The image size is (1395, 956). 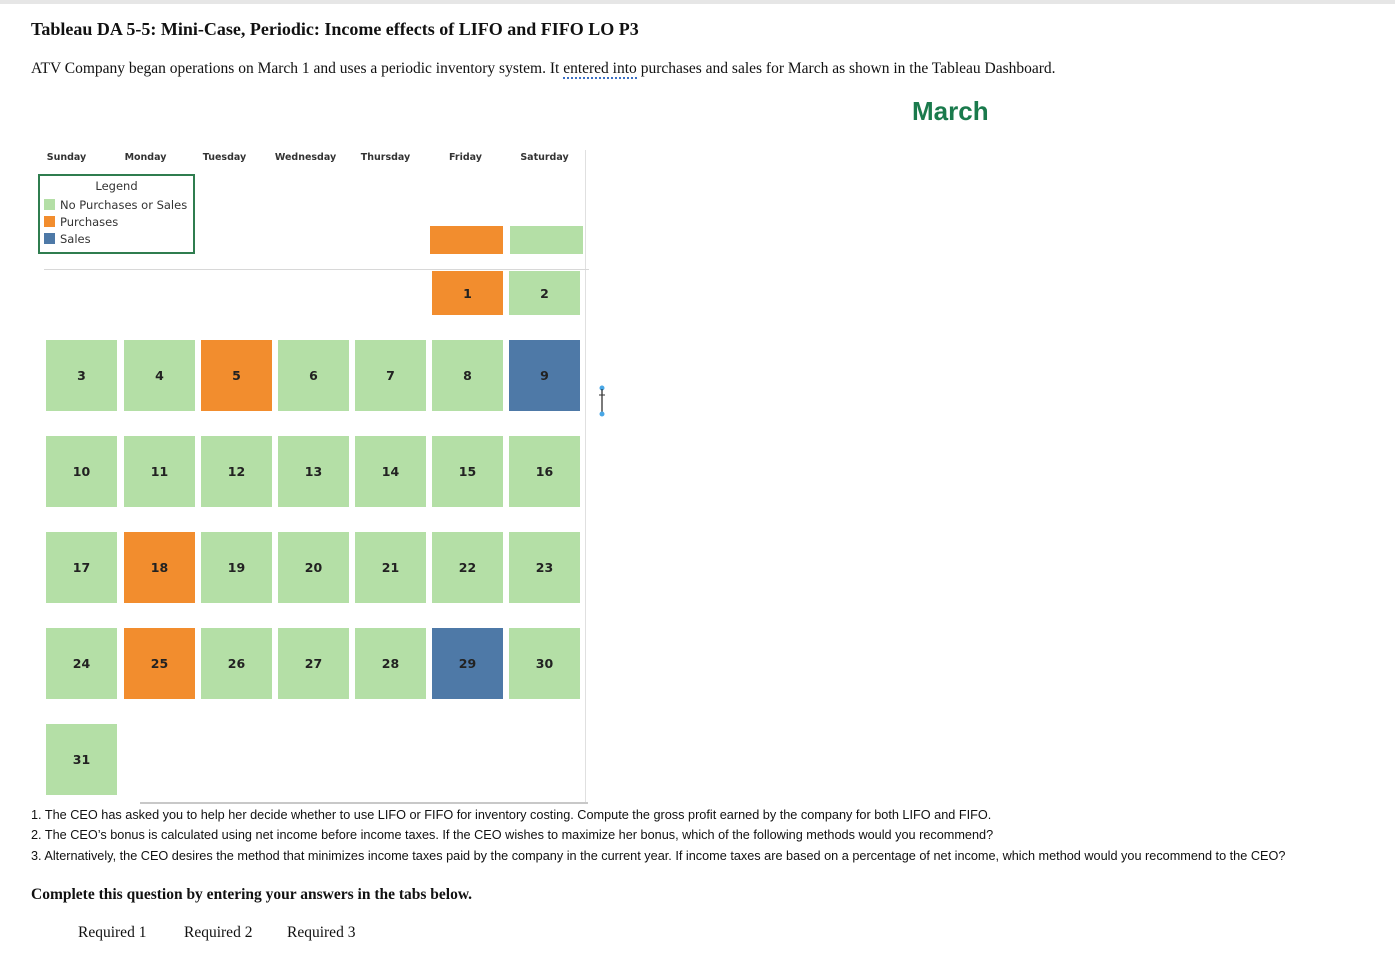 I want to click on day-number: 3, so click(x=81, y=375).